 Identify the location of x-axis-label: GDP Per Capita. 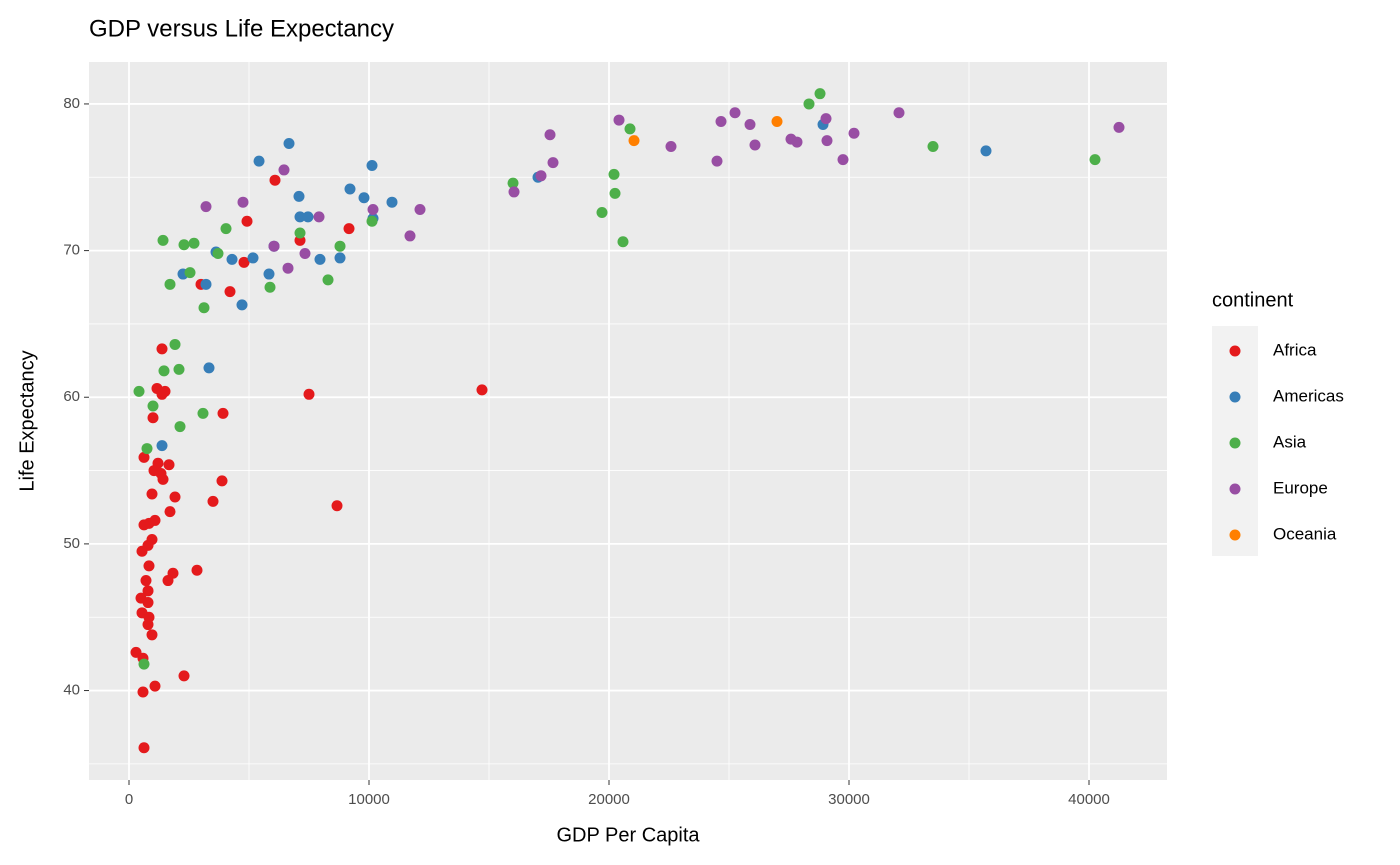
(628, 835).